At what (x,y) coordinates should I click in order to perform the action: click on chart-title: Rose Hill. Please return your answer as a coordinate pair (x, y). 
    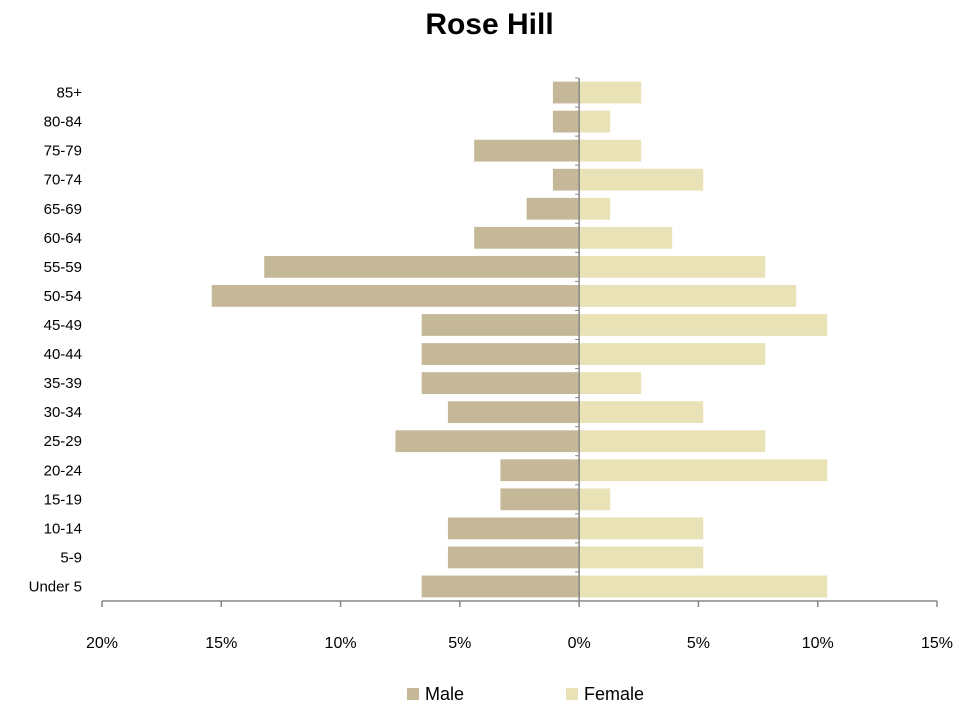
    Looking at the image, I should click on (489, 24).